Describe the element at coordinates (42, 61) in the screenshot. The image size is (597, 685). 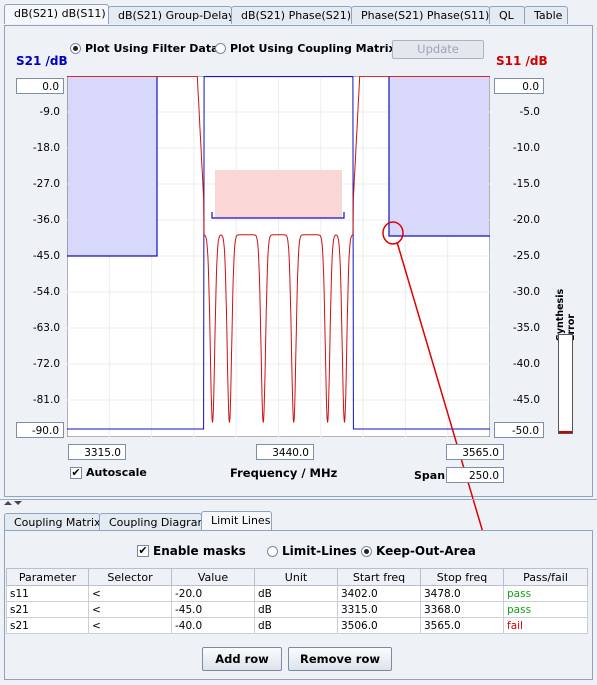
I see `left-axis-title: S21 /dB` at that location.